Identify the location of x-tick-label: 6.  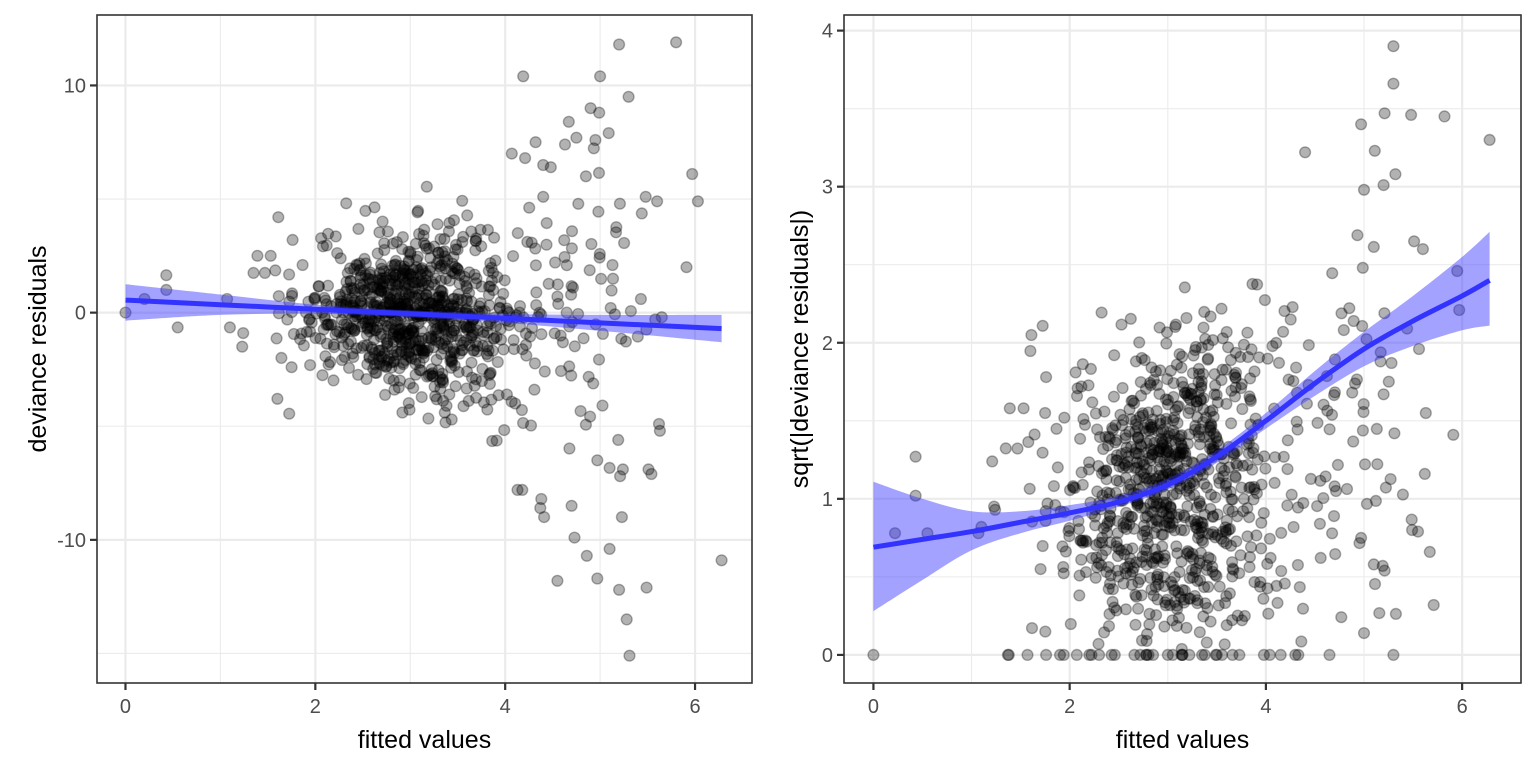
(694, 707).